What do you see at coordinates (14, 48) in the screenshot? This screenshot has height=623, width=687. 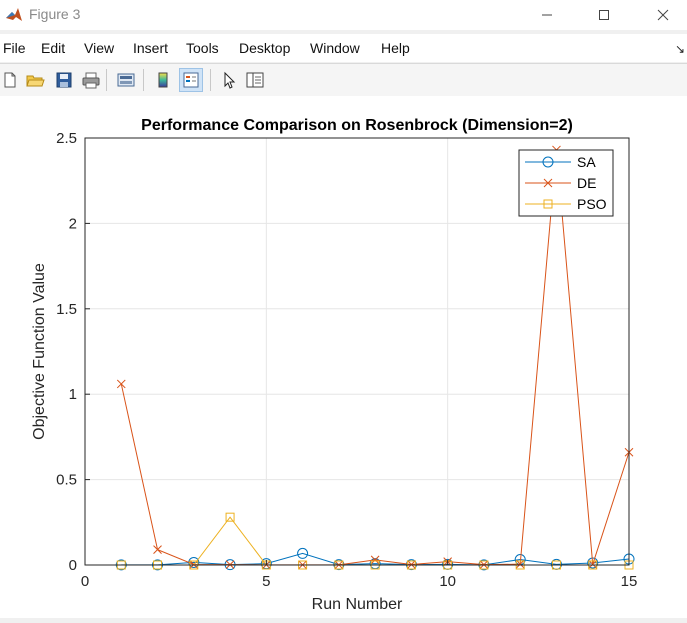 I see `menu-file: File` at bounding box center [14, 48].